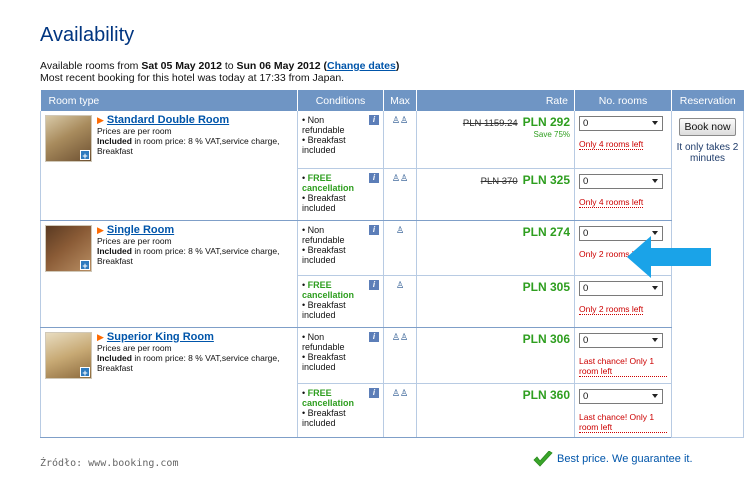 This screenshot has height=491, width=746. What do you see at coordinates (546, 394) in the screenshot?
I see `price: PLN 360` at bounding box center [546, 394].